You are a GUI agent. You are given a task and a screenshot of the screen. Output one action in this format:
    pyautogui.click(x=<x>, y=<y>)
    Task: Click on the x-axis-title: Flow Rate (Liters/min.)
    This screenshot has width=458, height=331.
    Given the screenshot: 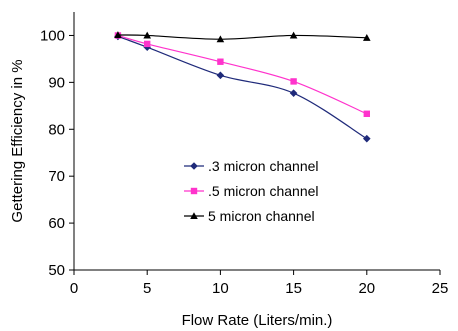 What is the action you would take?
    pyautogui.click(x=257, y=320)
    